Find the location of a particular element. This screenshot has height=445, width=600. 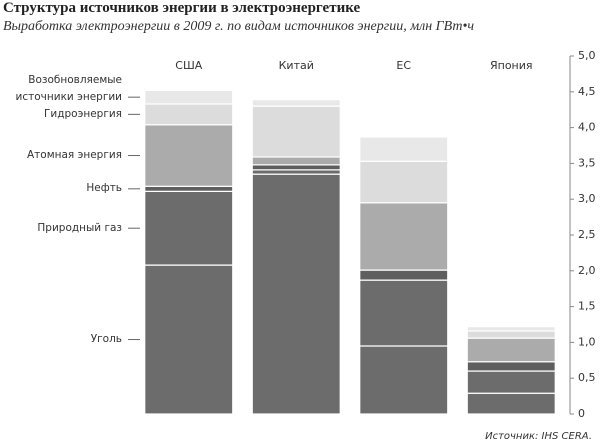

y-tick-label: 4,0 is located at coordinates (587, 127).